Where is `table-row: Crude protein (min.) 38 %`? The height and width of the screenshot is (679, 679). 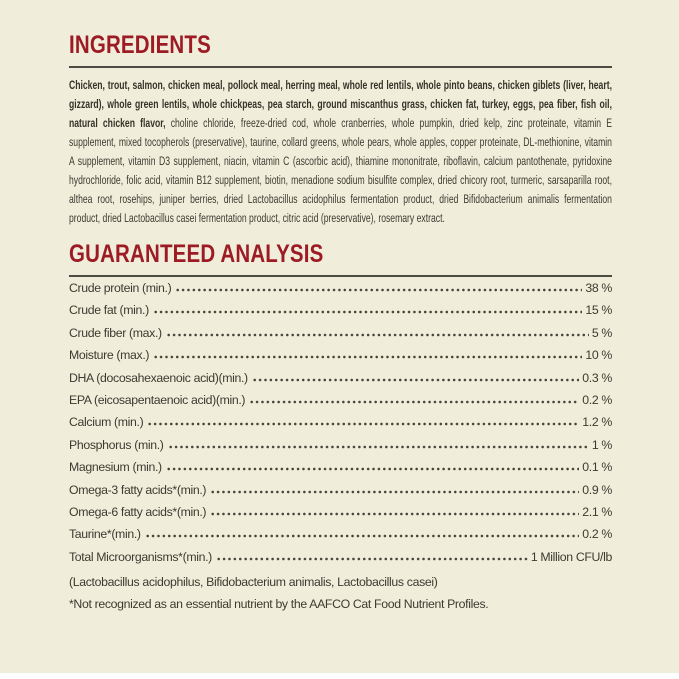
table-row: Crude protein (min.) 38 % is located at coordinates (340, 292).